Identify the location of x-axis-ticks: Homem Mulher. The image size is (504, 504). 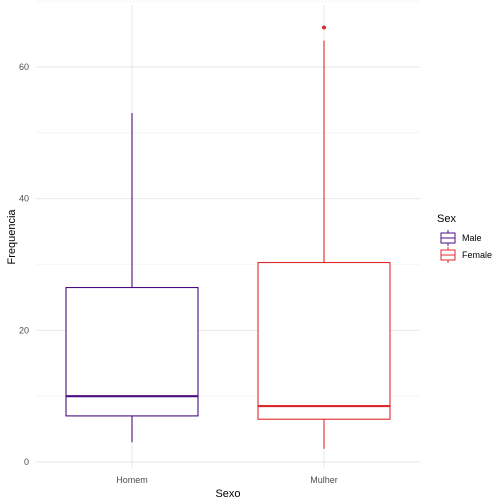
(227, 480).